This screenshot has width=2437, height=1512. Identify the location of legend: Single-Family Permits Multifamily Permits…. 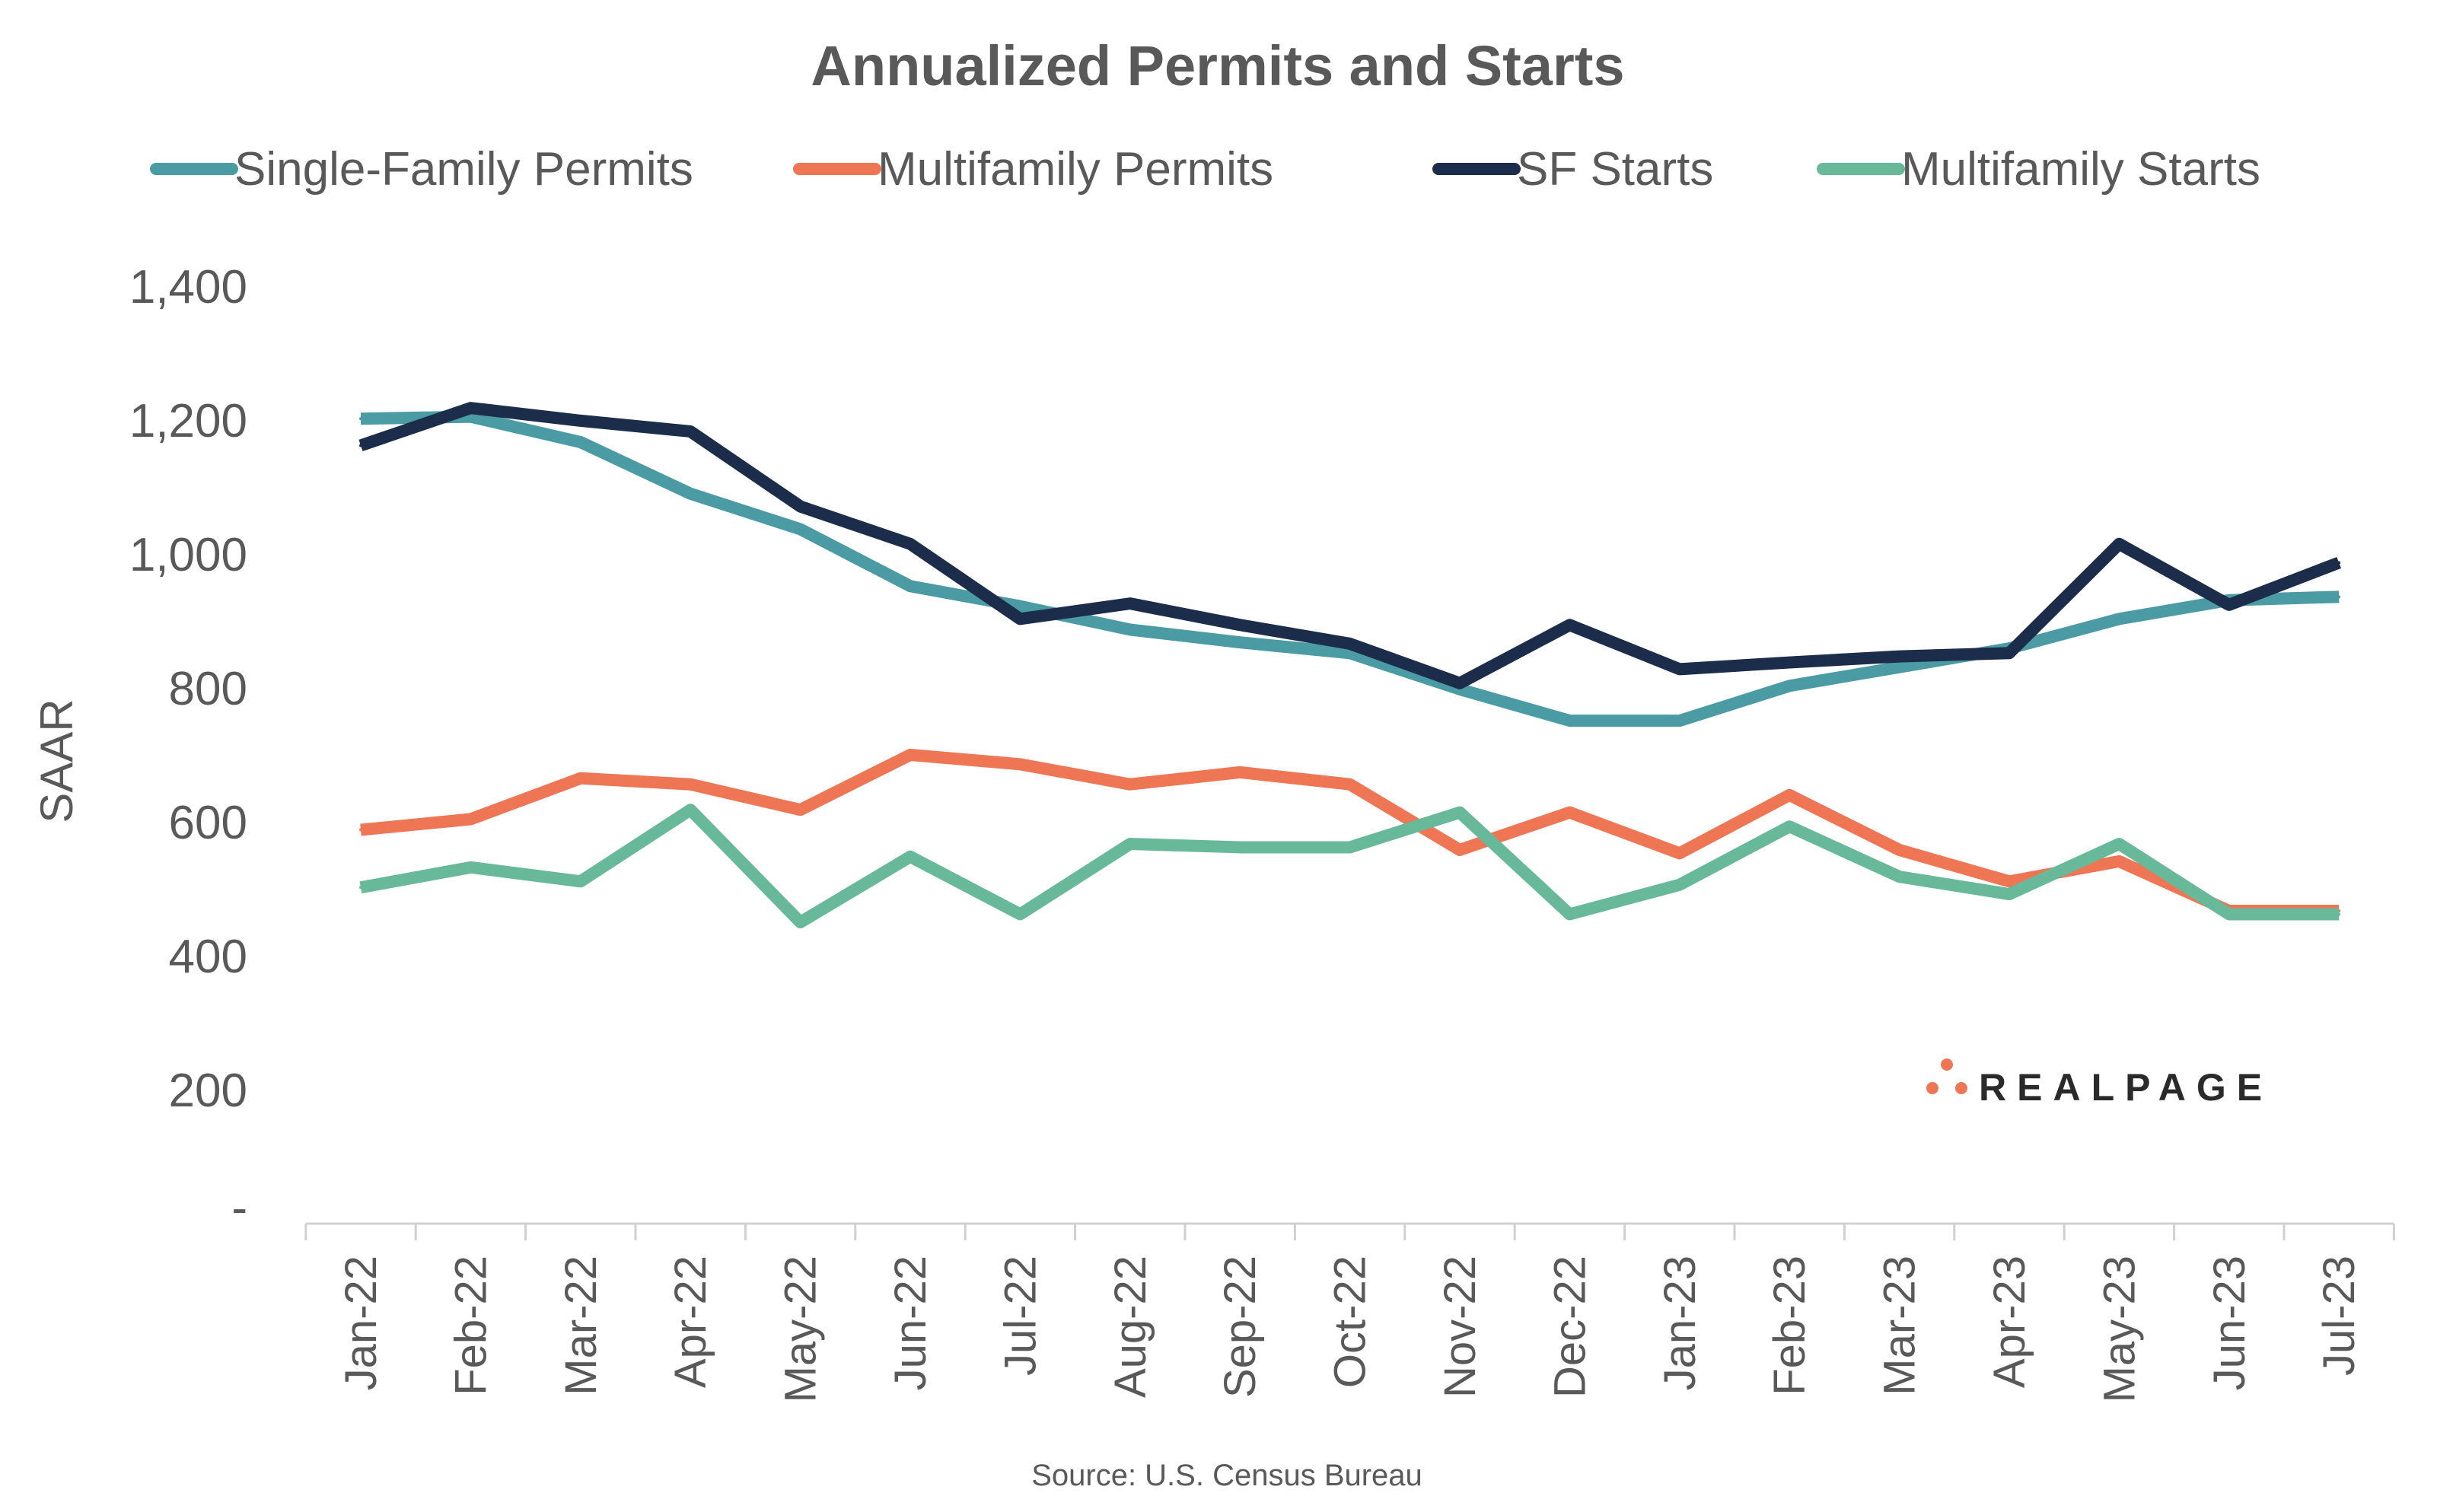
(1205, 169).